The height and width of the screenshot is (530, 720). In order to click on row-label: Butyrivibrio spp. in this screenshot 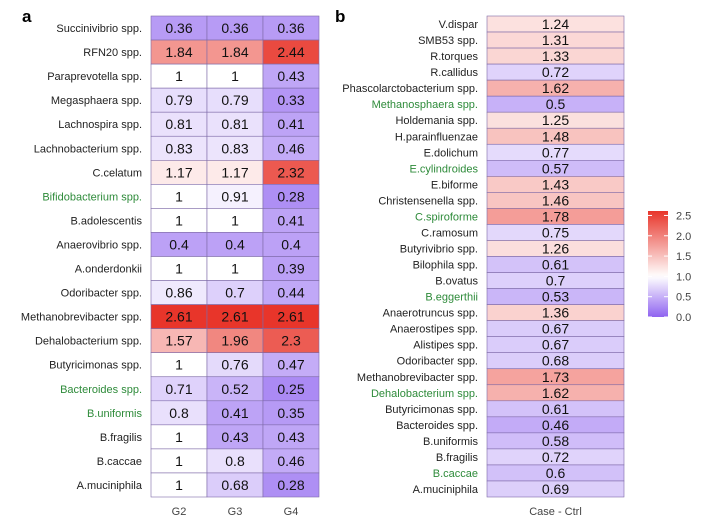, I will do `click(439, 249)`.